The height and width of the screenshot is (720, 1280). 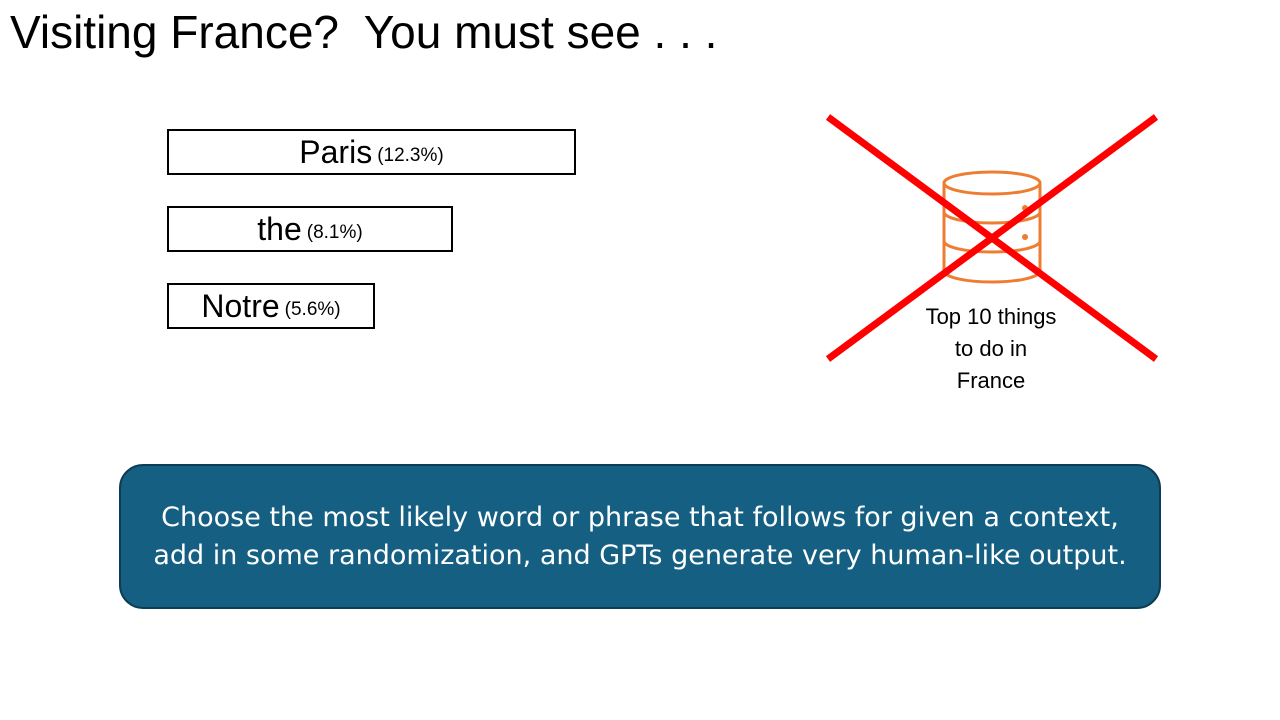 What do you see at coordinates (240, 306) in the screenshot?
I see `token-word: Notre` at bounding box center [240, 306].